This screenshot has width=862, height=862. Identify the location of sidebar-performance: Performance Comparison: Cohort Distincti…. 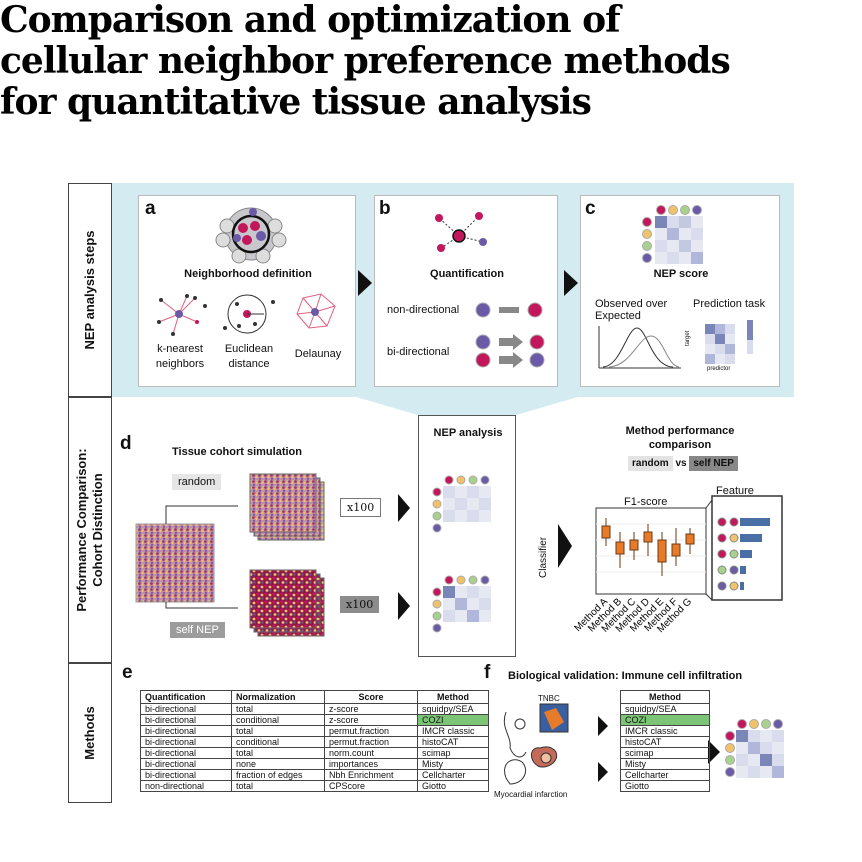
(90, 530).